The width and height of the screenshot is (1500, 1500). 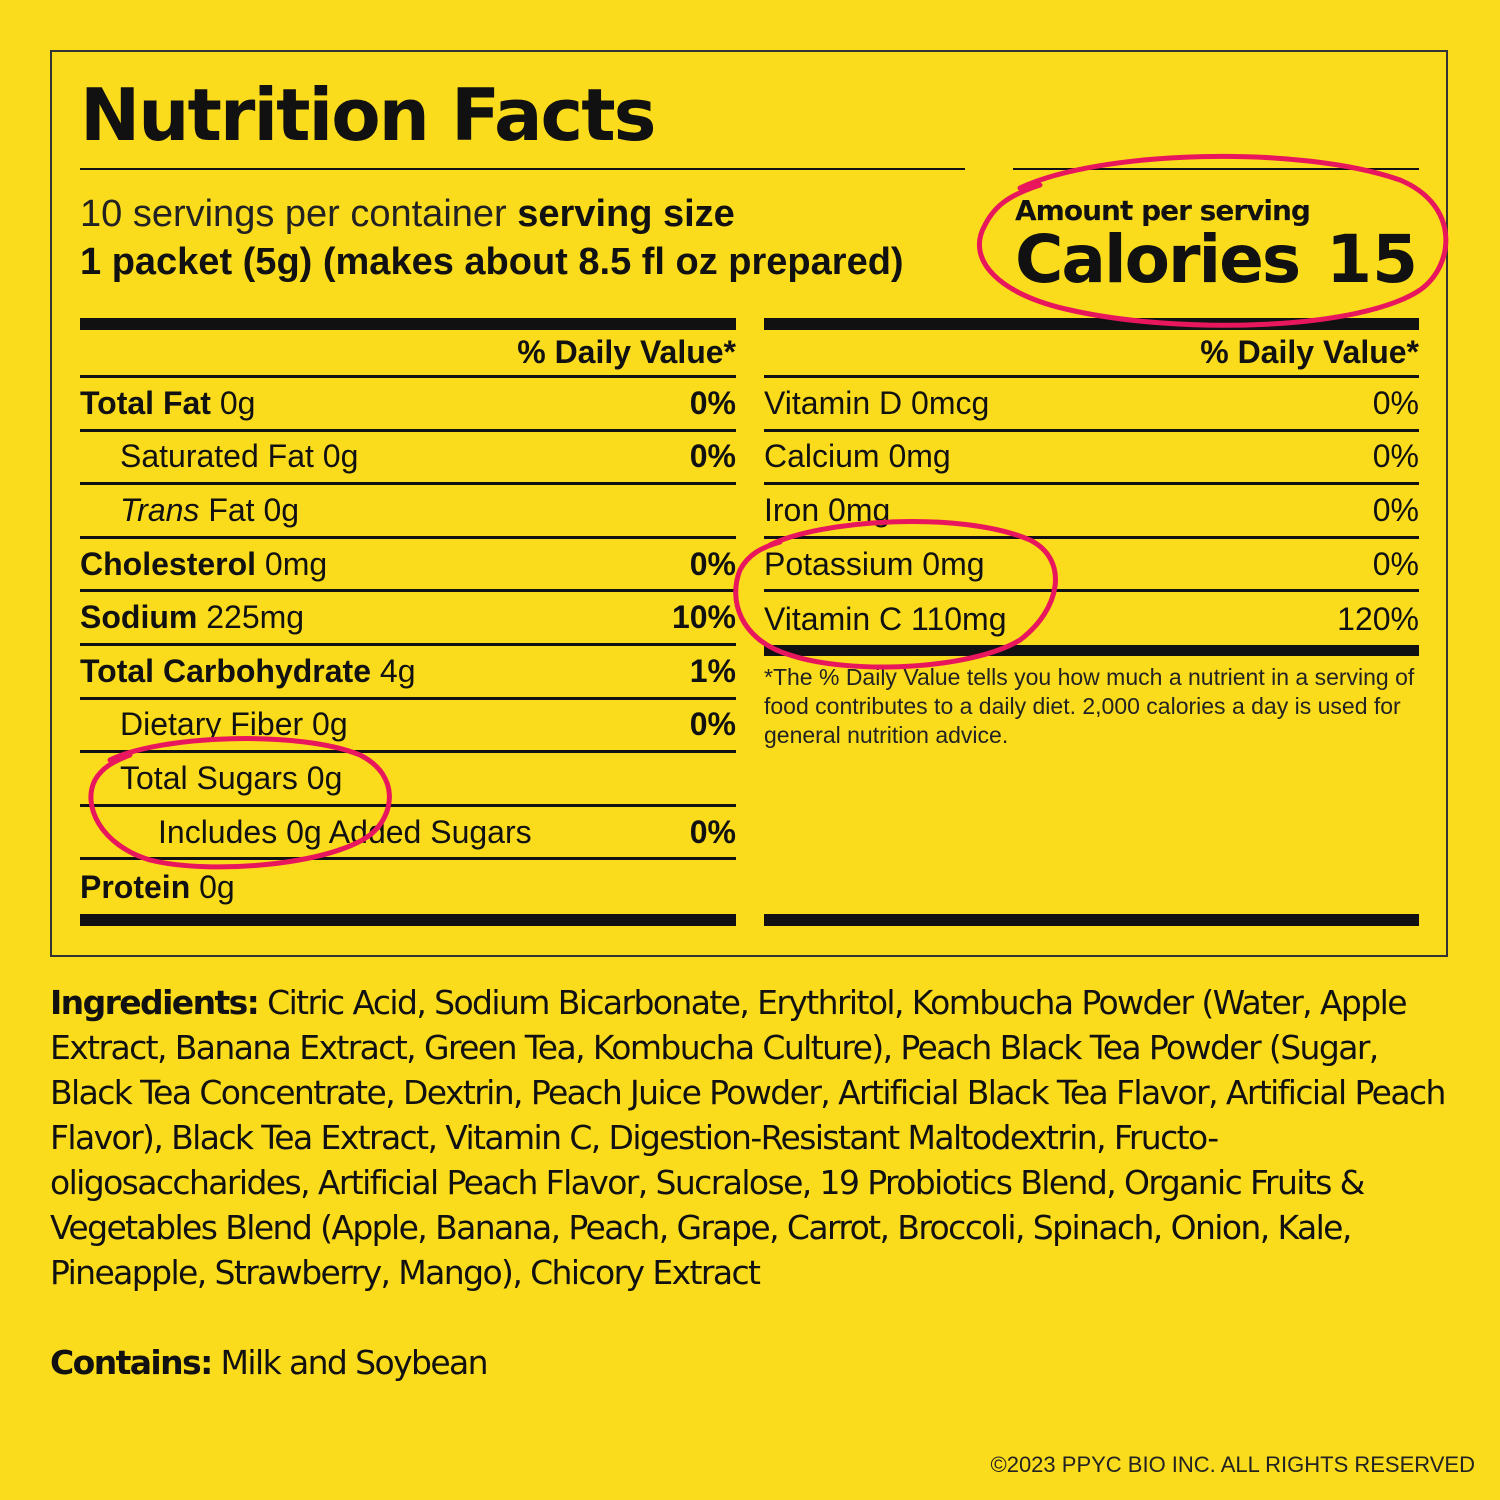 What do you see at coordinates (350, 1362) in the screenshot?
I see `contains-list: Milk and Soybean` at bounding box center [350, 1362].